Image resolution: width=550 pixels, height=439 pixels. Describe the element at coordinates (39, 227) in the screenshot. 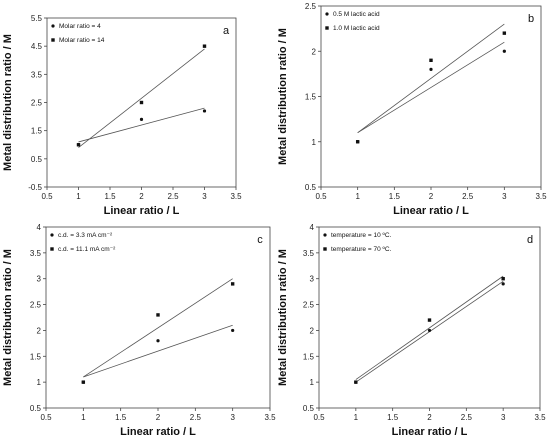

I see `y-tick-label: 4` at that location.